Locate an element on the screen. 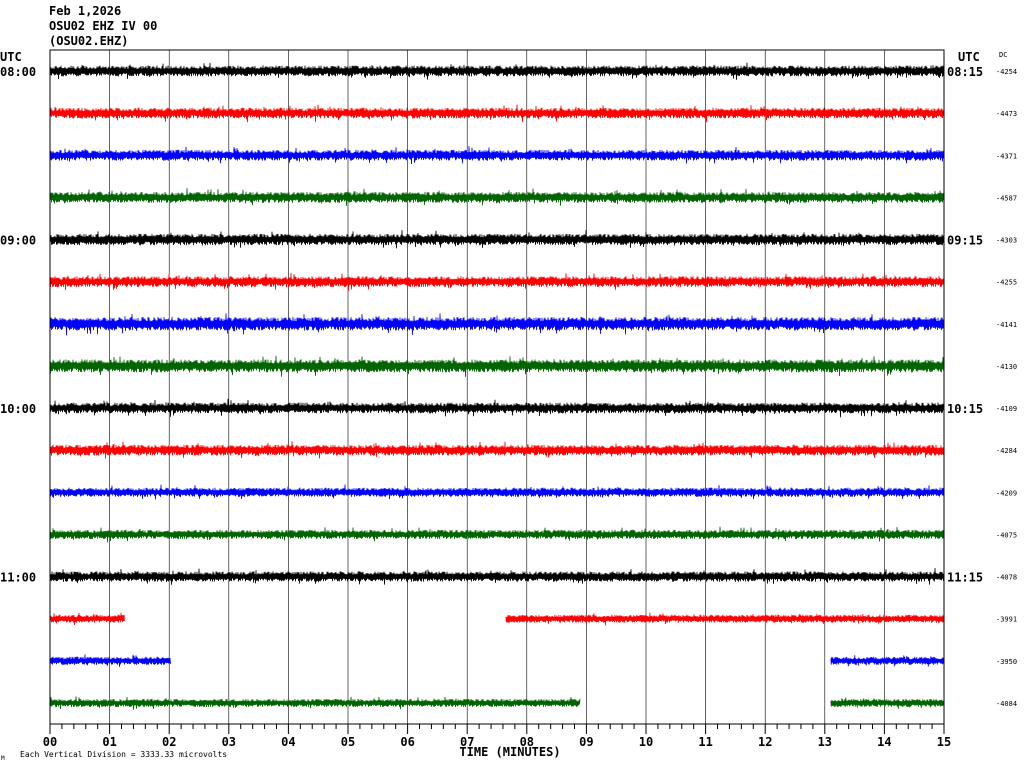 The image size is (1024, 768). dc-column-label: DC is located at coordinates (1003, 55).